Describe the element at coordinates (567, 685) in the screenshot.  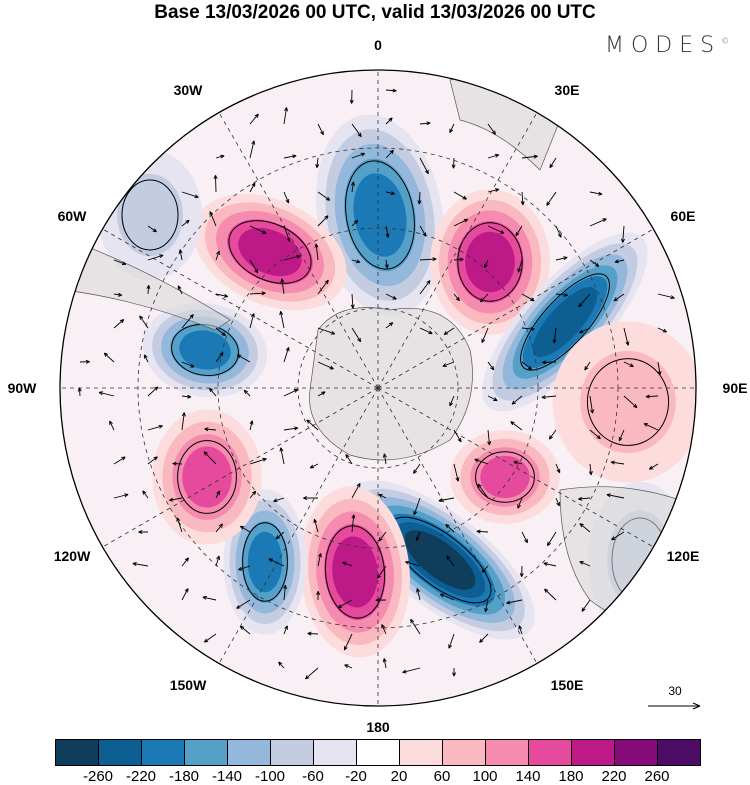
I see `longitude-label: 150E` at that location.